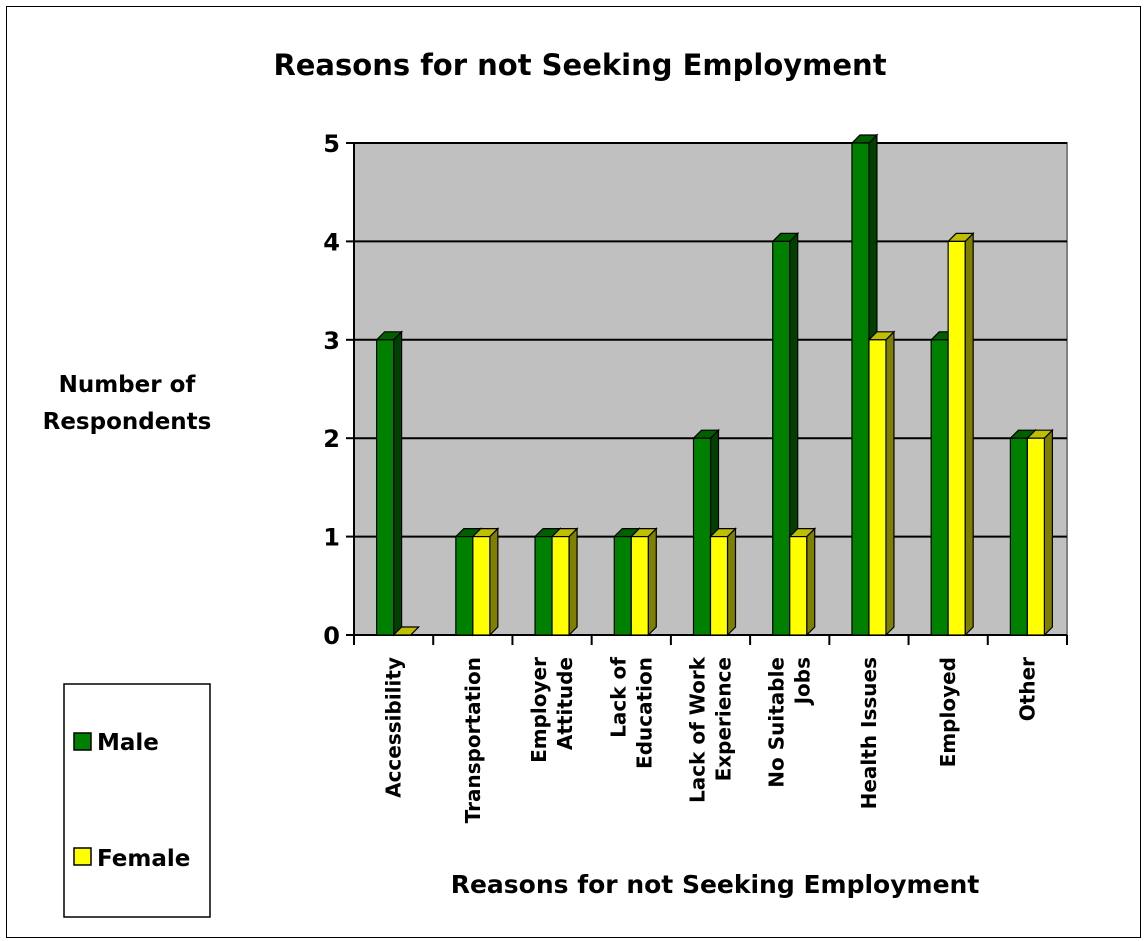  I want to click on y-tick-label: 2, so click(331, 439).